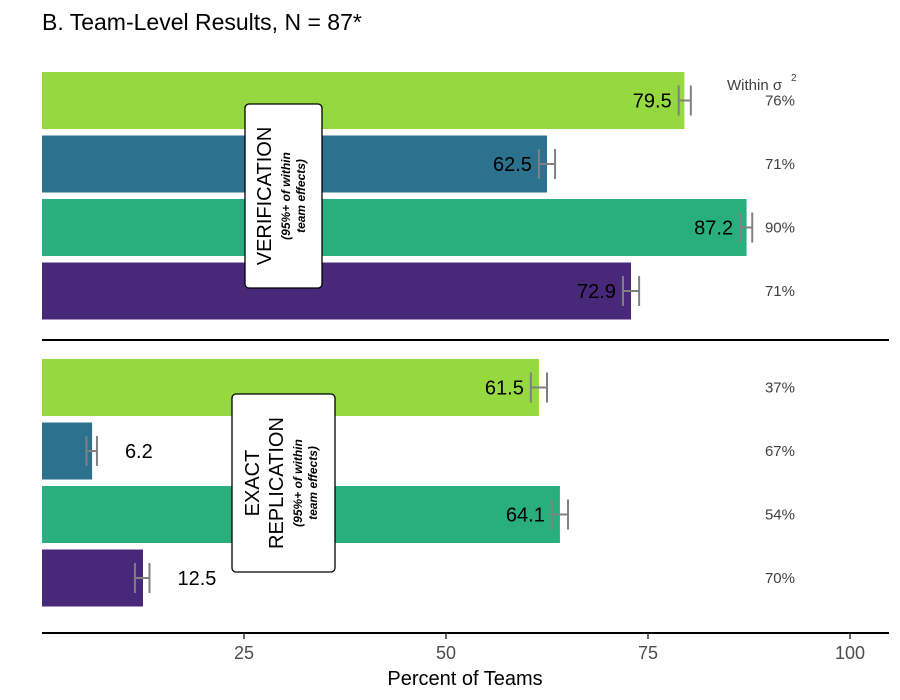 The height and width of the screenshot is (700, 900). Describe the element at coordinates (525, 516) in the screenshot. I see `value-label: 64.1` at that location.